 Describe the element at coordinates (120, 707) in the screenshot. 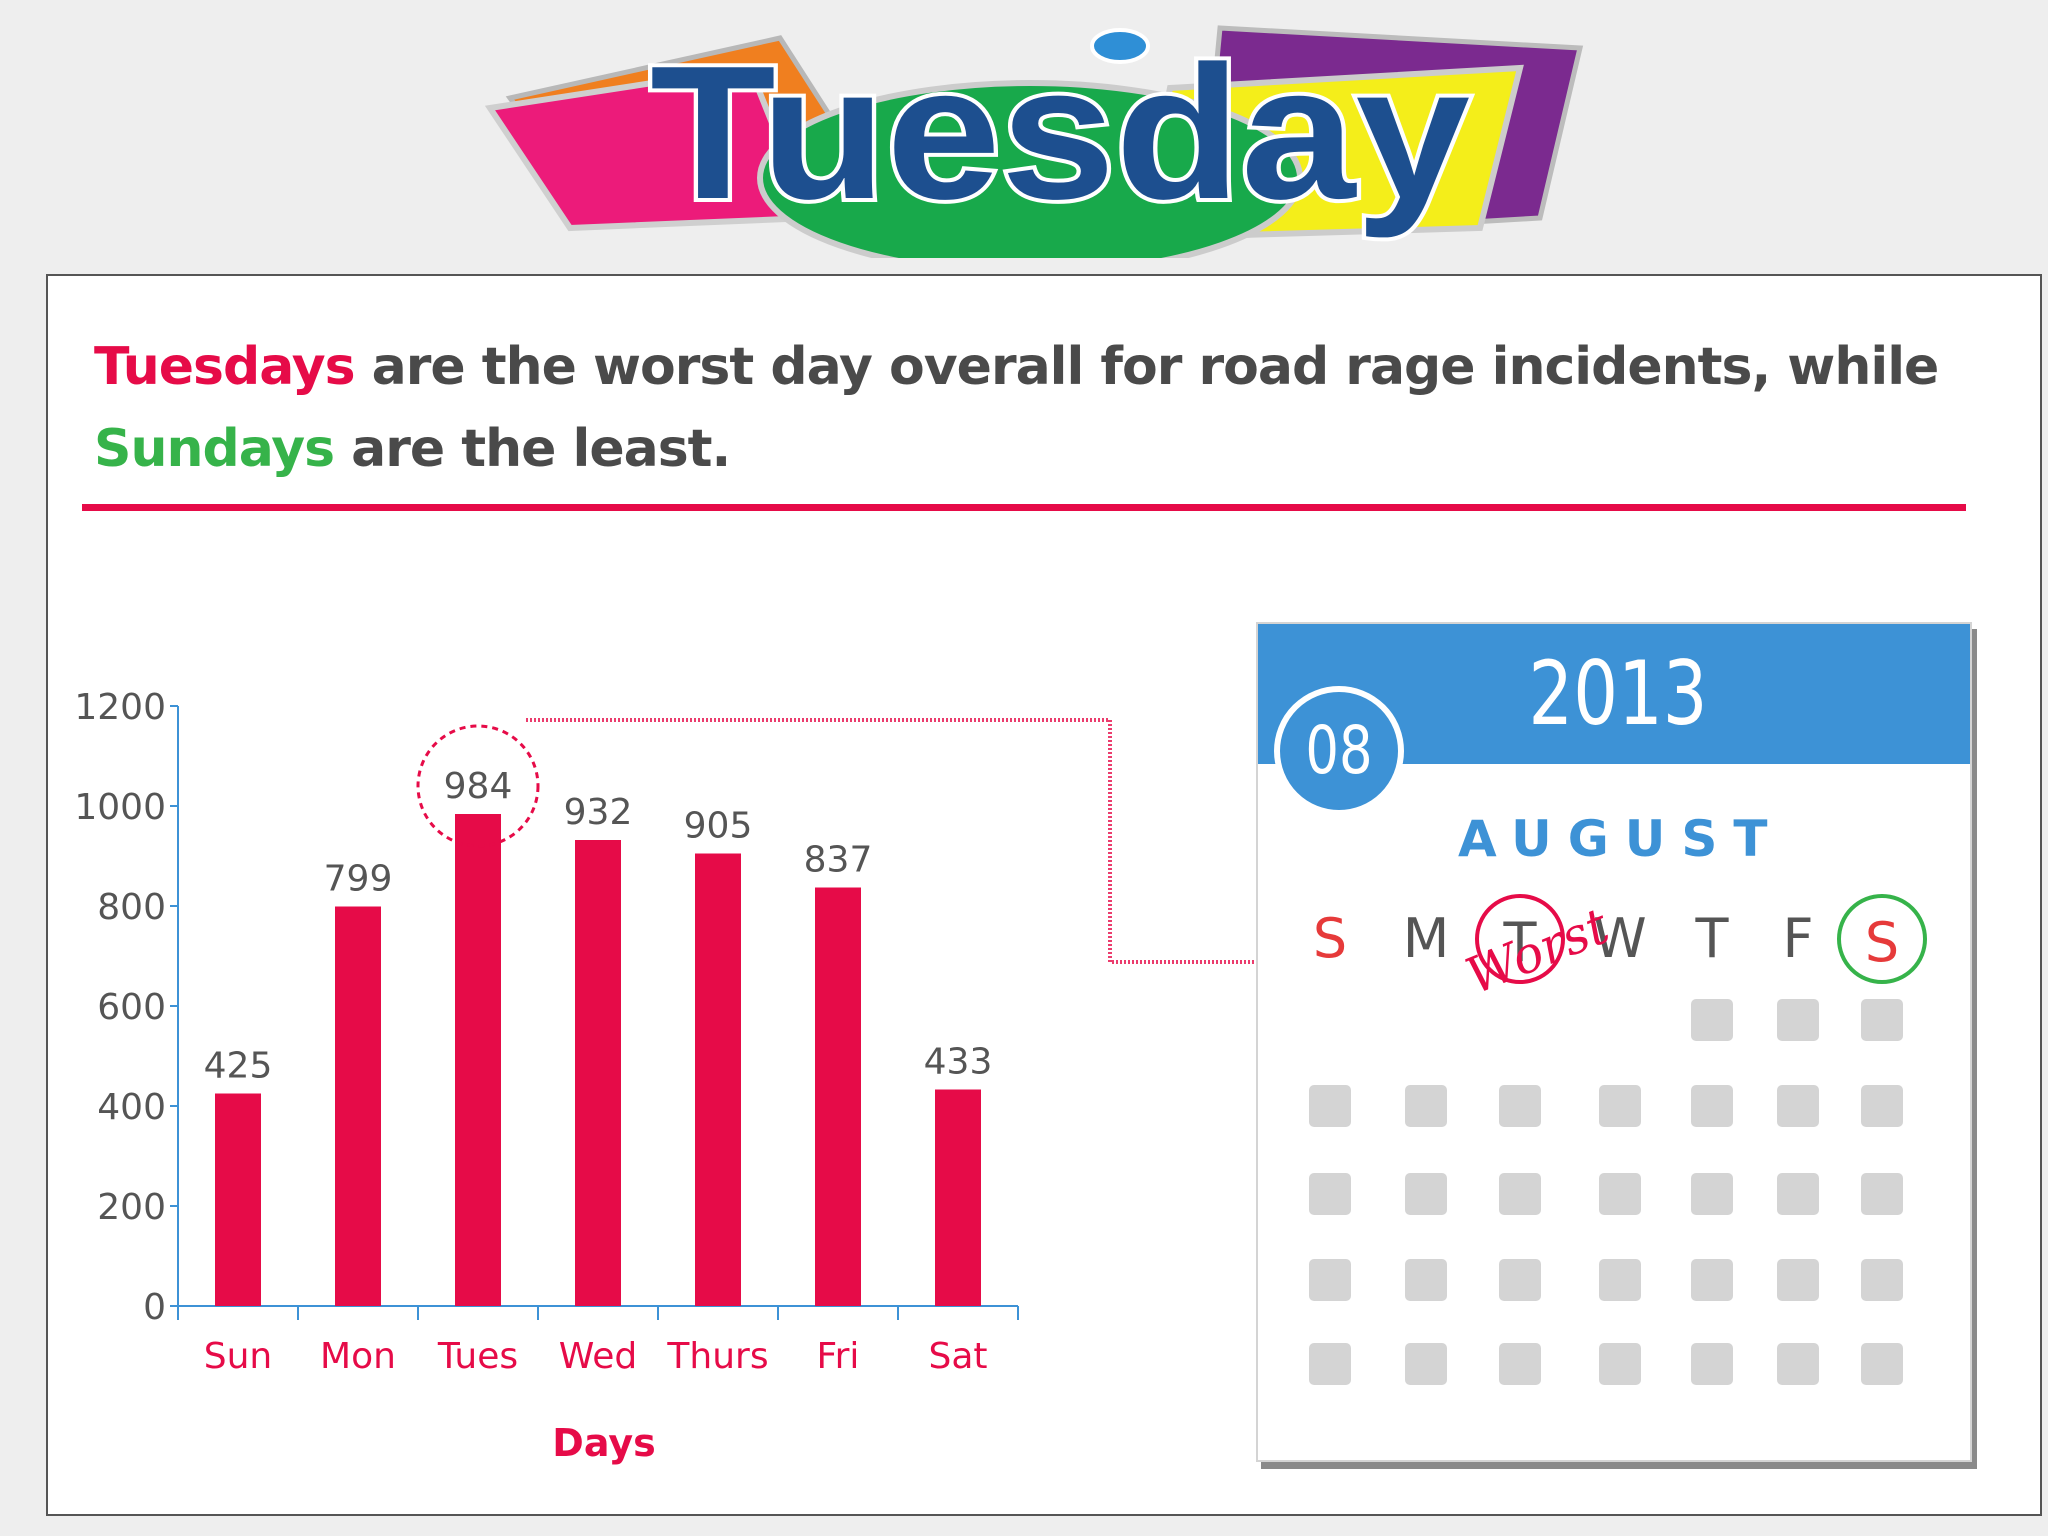

I see `y-tick-label: 1200` at that location.